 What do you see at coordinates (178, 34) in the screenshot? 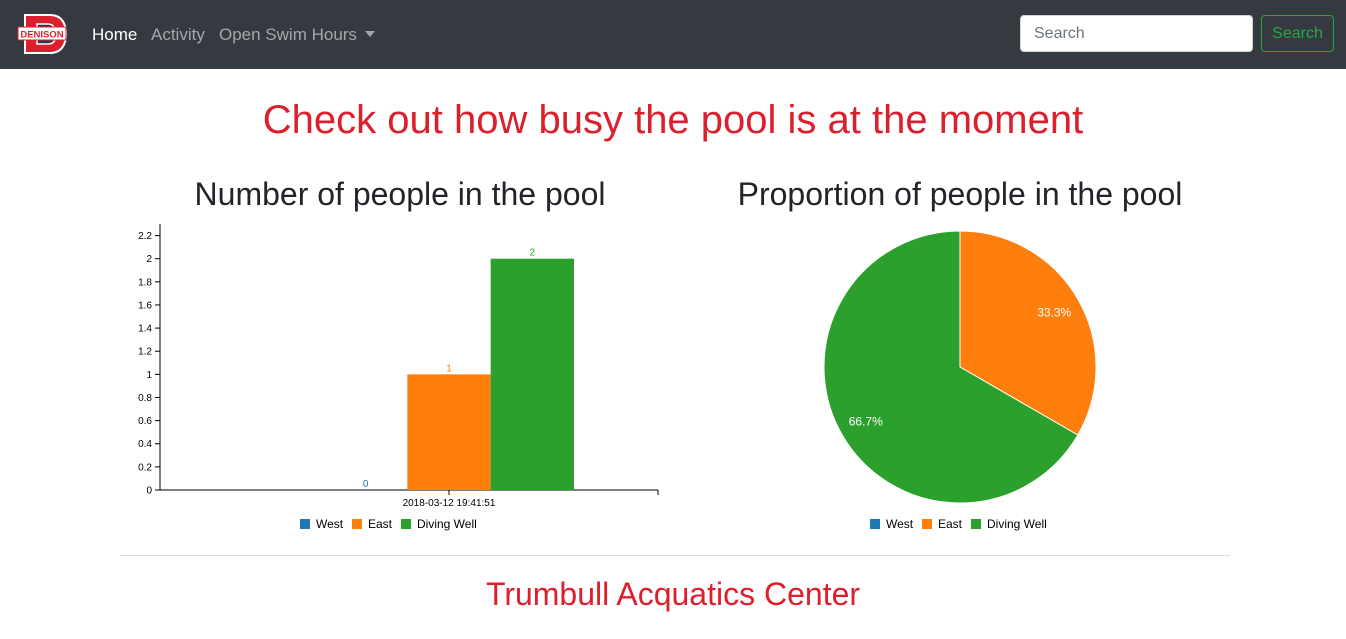
I see `nav-activity: Activity` at bounding box center [178, 34].